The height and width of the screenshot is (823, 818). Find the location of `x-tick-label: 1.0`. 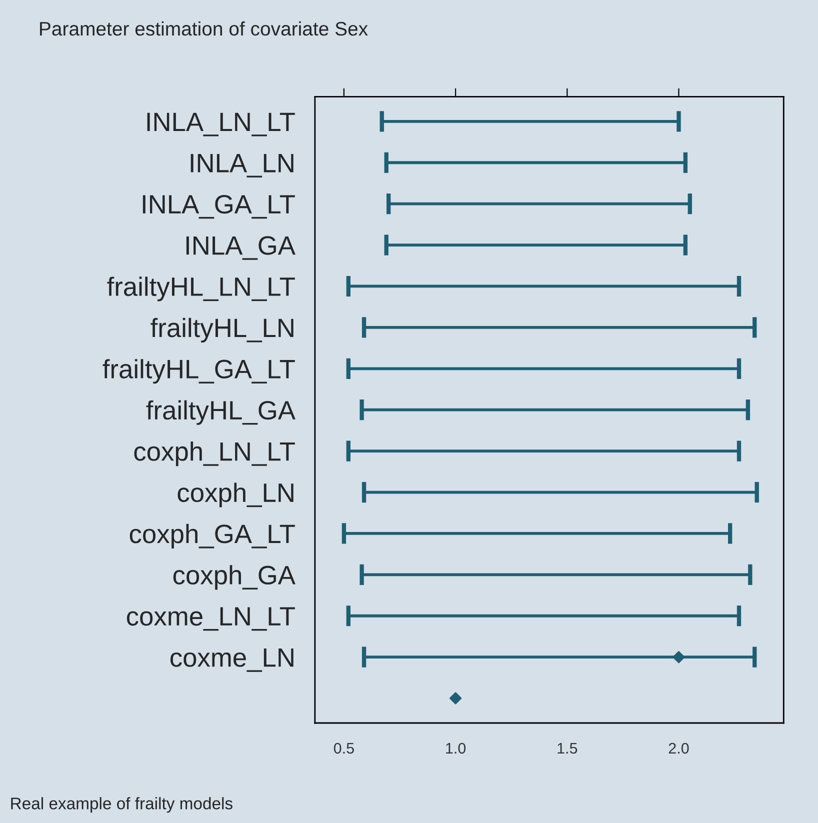

x-tick-label: 1.0 is located at coordinates (456, 748).